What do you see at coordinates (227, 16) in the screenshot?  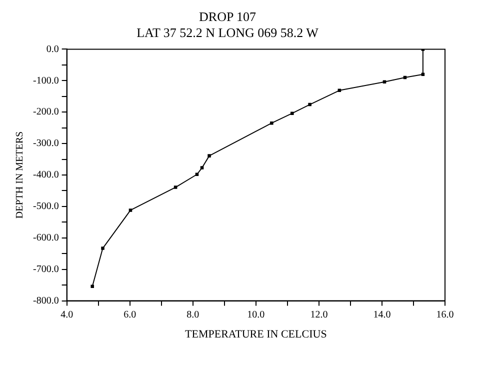 I see `text: DROP 107` at bounding box center [227, 16].